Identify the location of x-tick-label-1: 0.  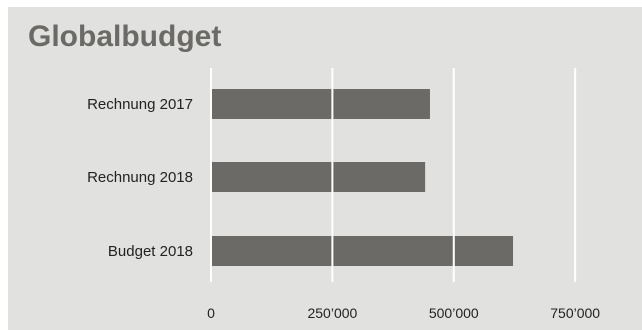
(211, 313).